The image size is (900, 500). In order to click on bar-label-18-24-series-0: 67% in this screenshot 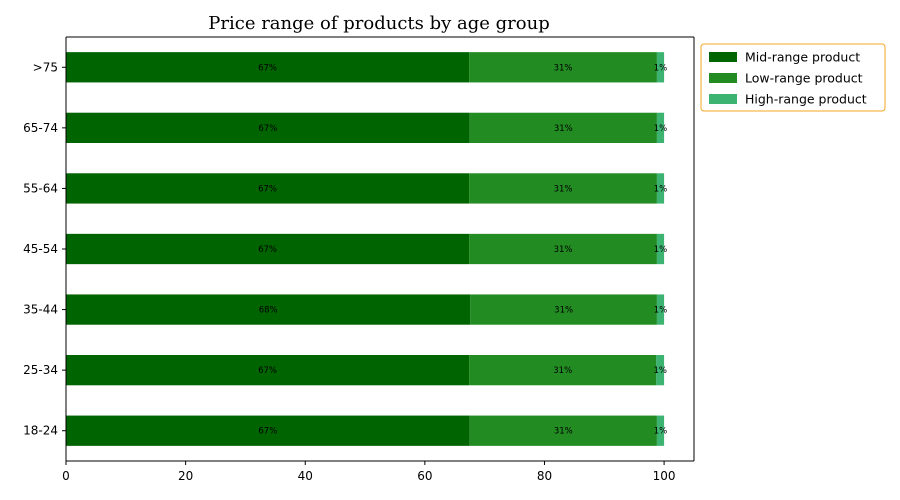, I will do `click(267, 432)`.